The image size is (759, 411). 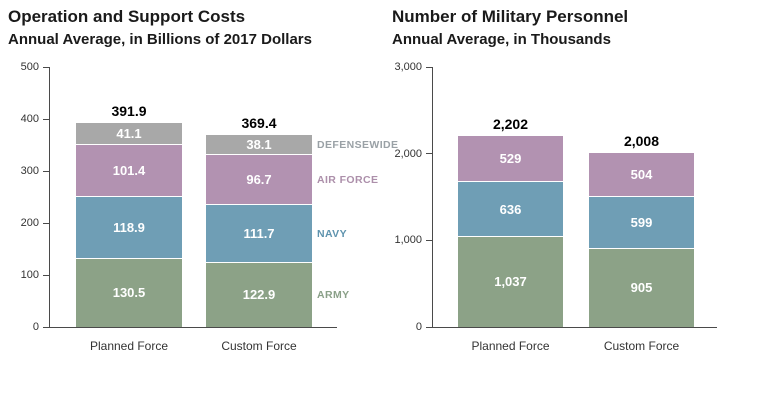 I want to click on y-tick-label: 2,000, so click(x=408, y=153).